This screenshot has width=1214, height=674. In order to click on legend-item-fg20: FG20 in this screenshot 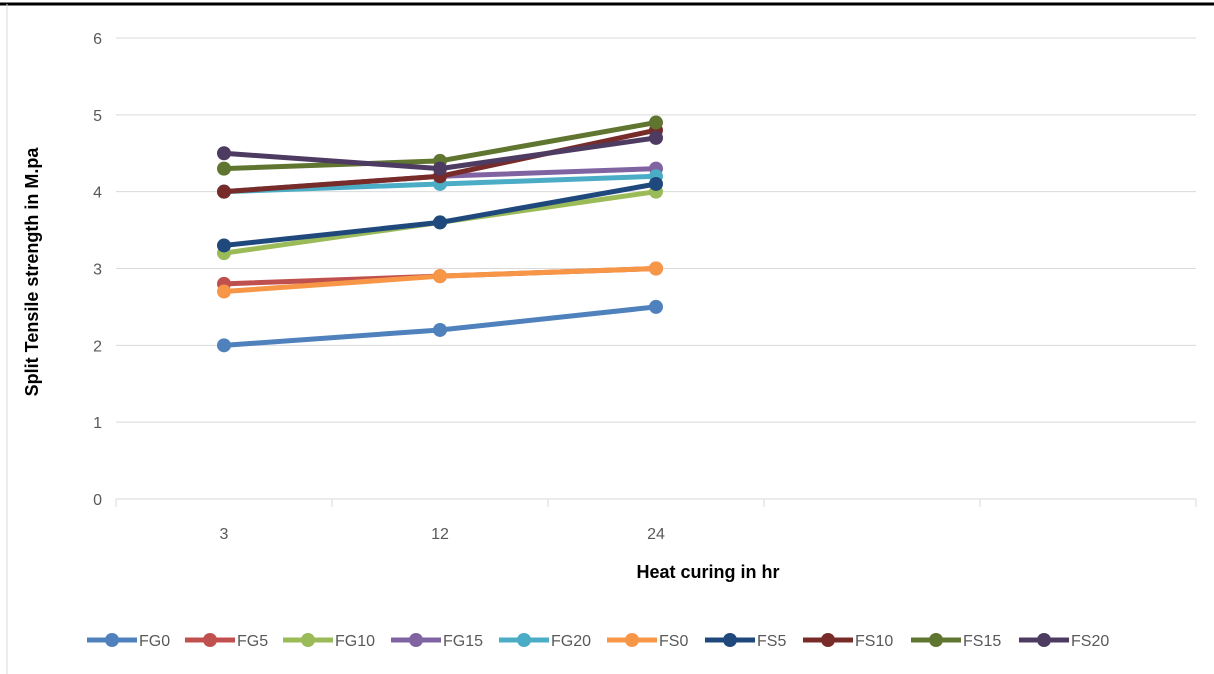, I will do `click(545, 641)`.